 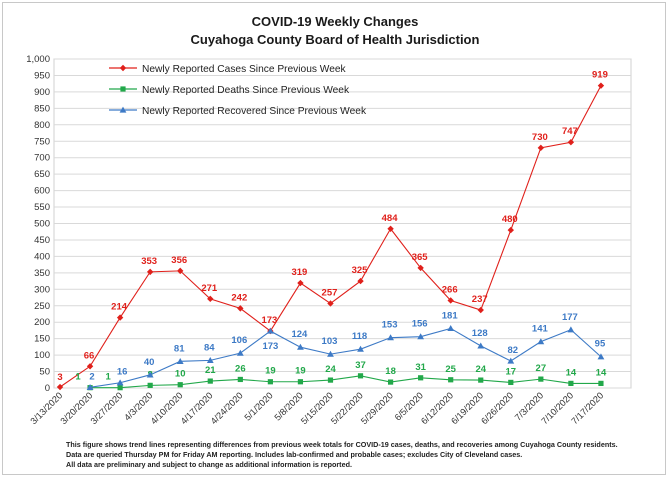 I want to click on data-label: 242, so click(x=239, y=297).